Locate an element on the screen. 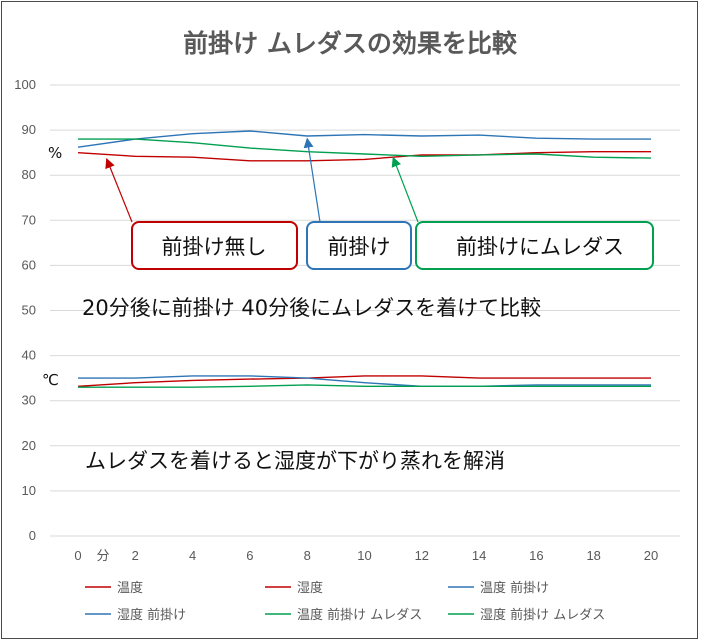  x-tick-label: 10 is located at coordinates (364, 555).